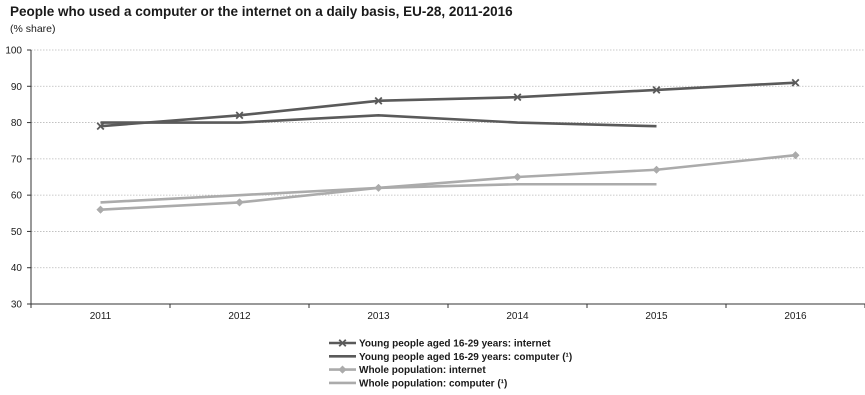  What do you see at coordinates (17, 196) in the screenshot?
I see `y-tick-label: 60` at bounding box center [17, 196].